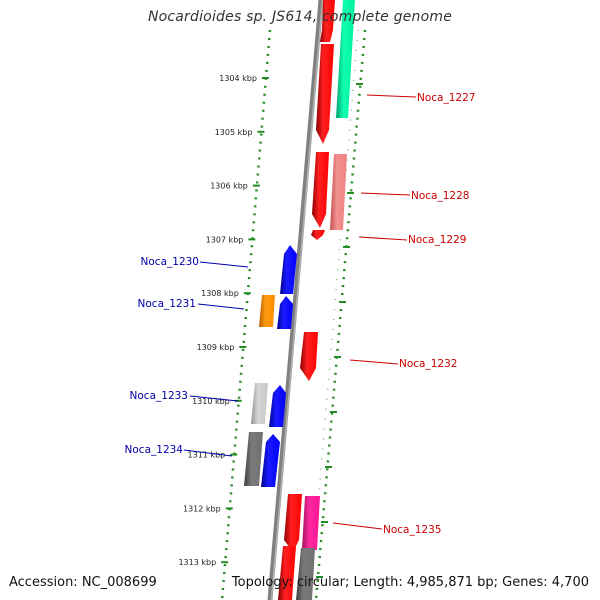 The image size is (600, 600). I want to click on scale-label: 1311 kbp, so click(207, 455).